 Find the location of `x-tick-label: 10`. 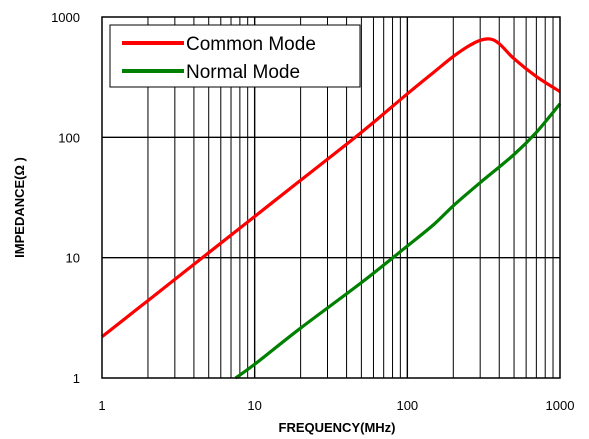

x-tick-label: 10 is located at coordinates (254, 405).